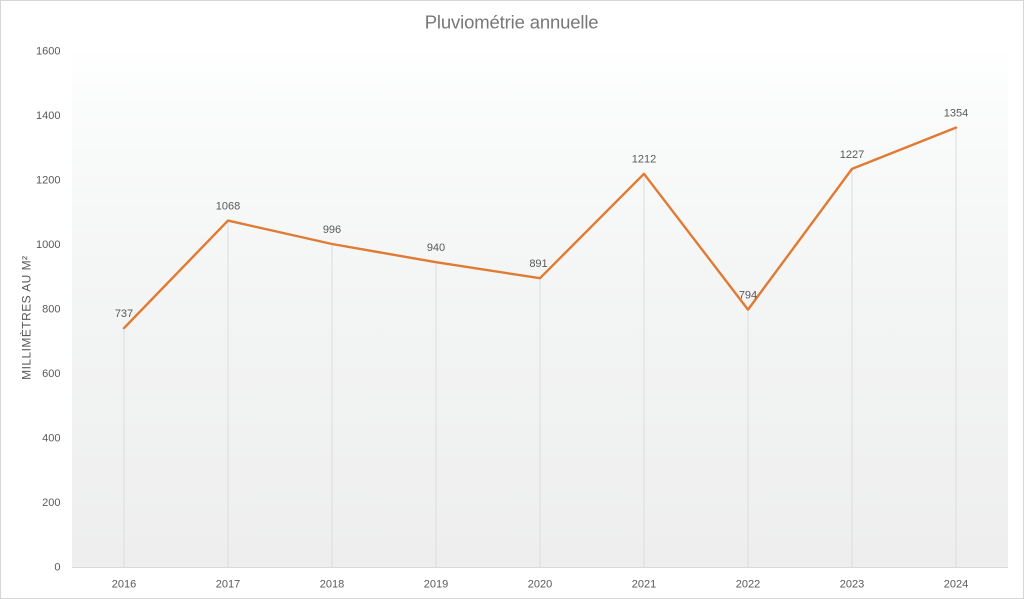 This screenshot has width=1024, height=599. Describe the element at coordinates (512, 21) in the screenshot. I see `svg-text: Pluviométrie annuelle` at that location.